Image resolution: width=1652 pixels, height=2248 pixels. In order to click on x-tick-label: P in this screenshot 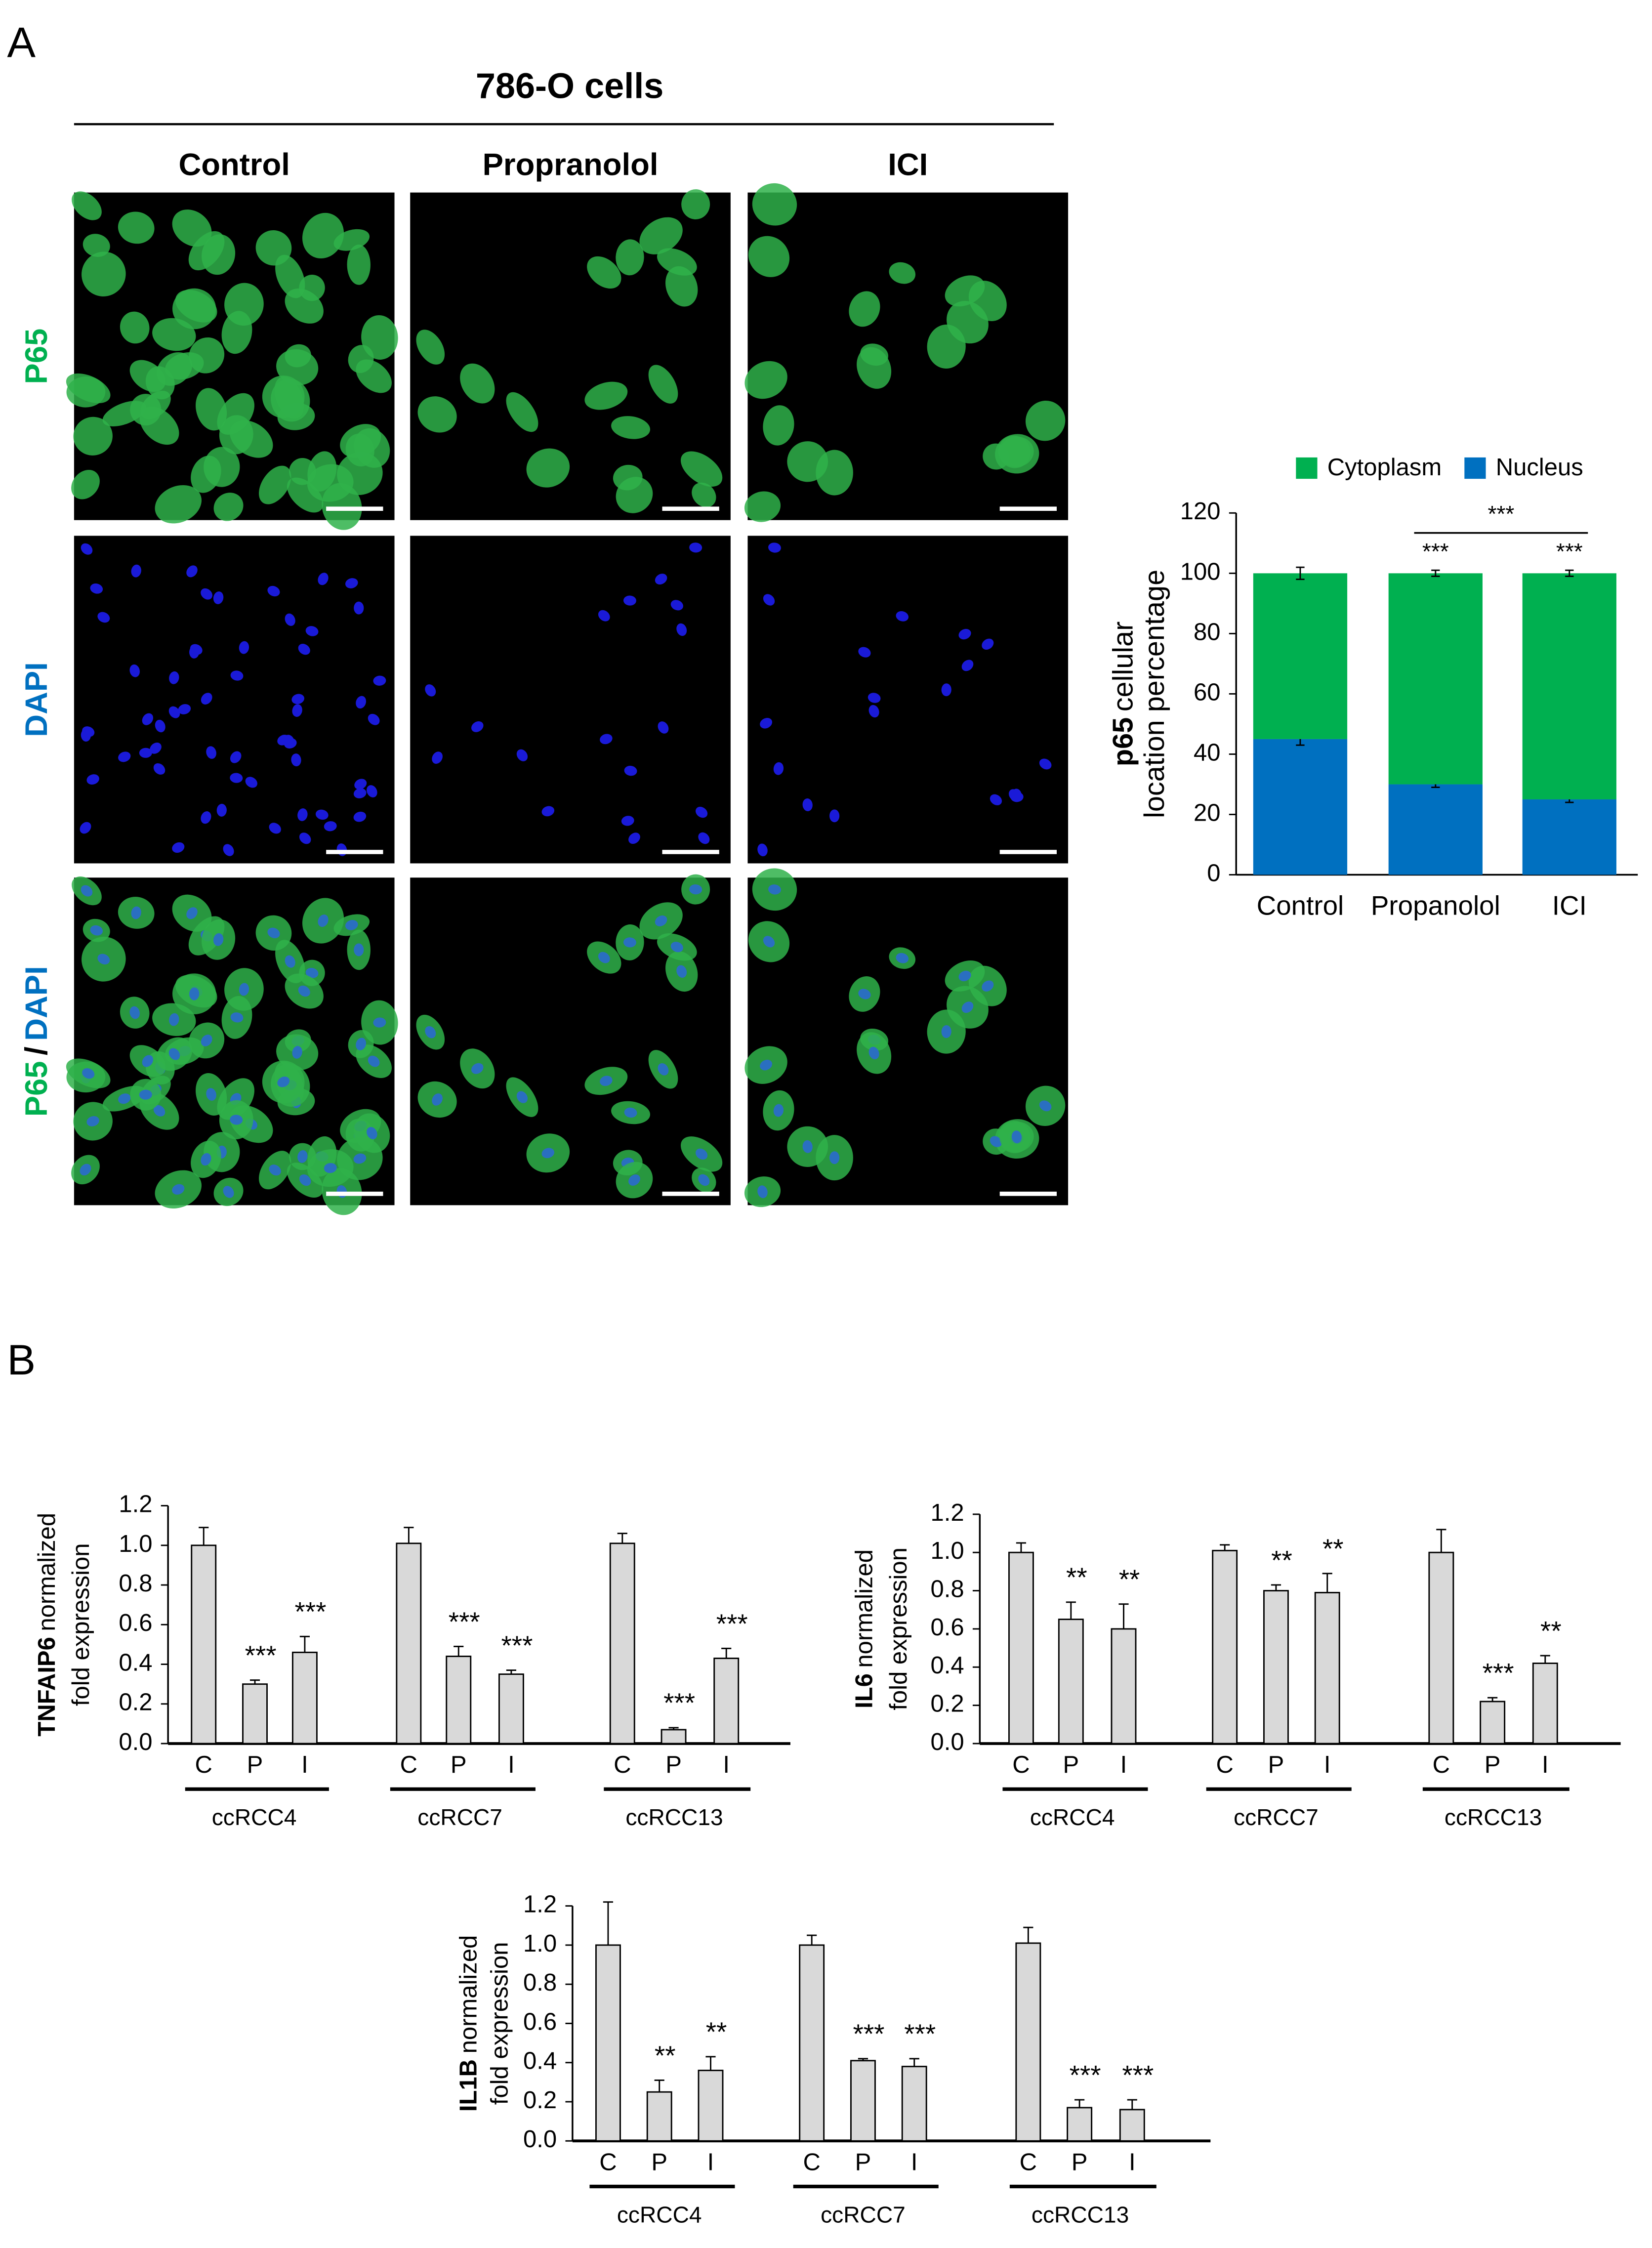, I will do `click(863, 2162)`.